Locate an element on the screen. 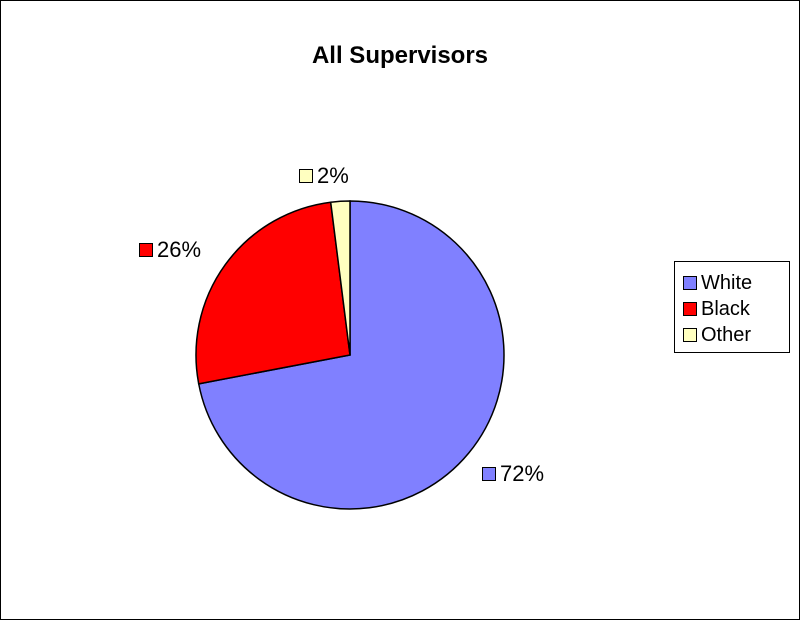  legend-item-white: White is located at coordinates (736, 283).